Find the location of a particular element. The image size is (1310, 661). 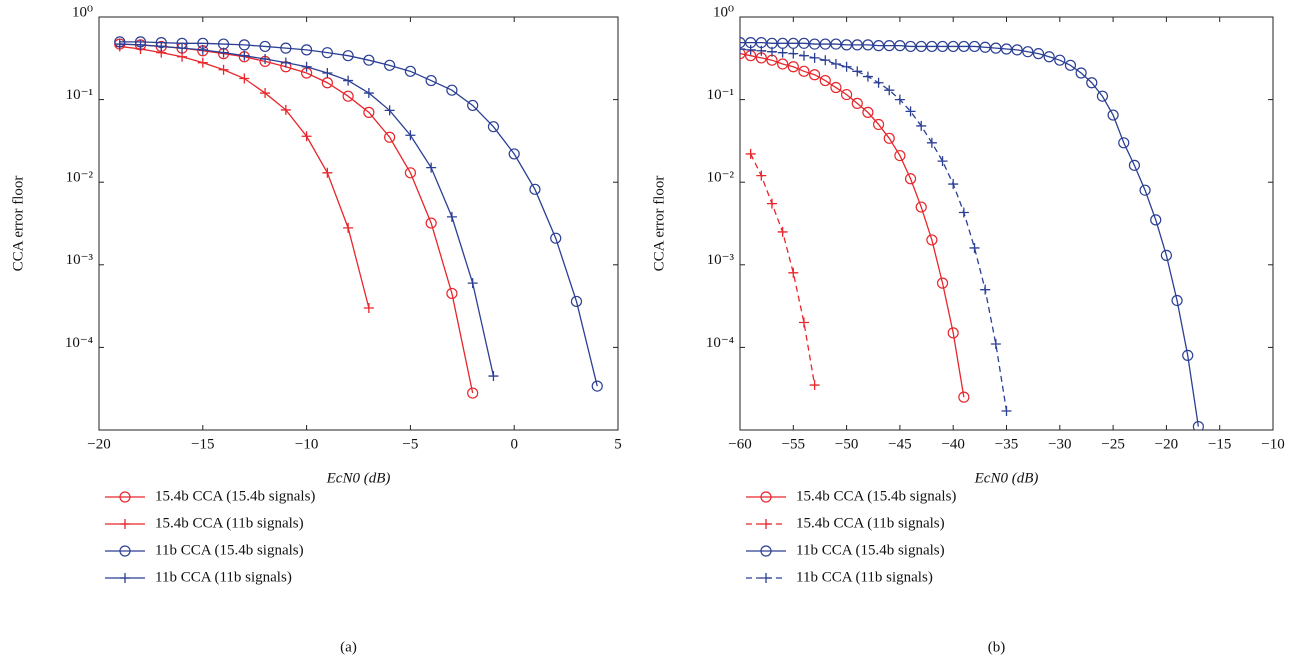

y-tick-label: 10⁰ is located at coordinates (723, 12).